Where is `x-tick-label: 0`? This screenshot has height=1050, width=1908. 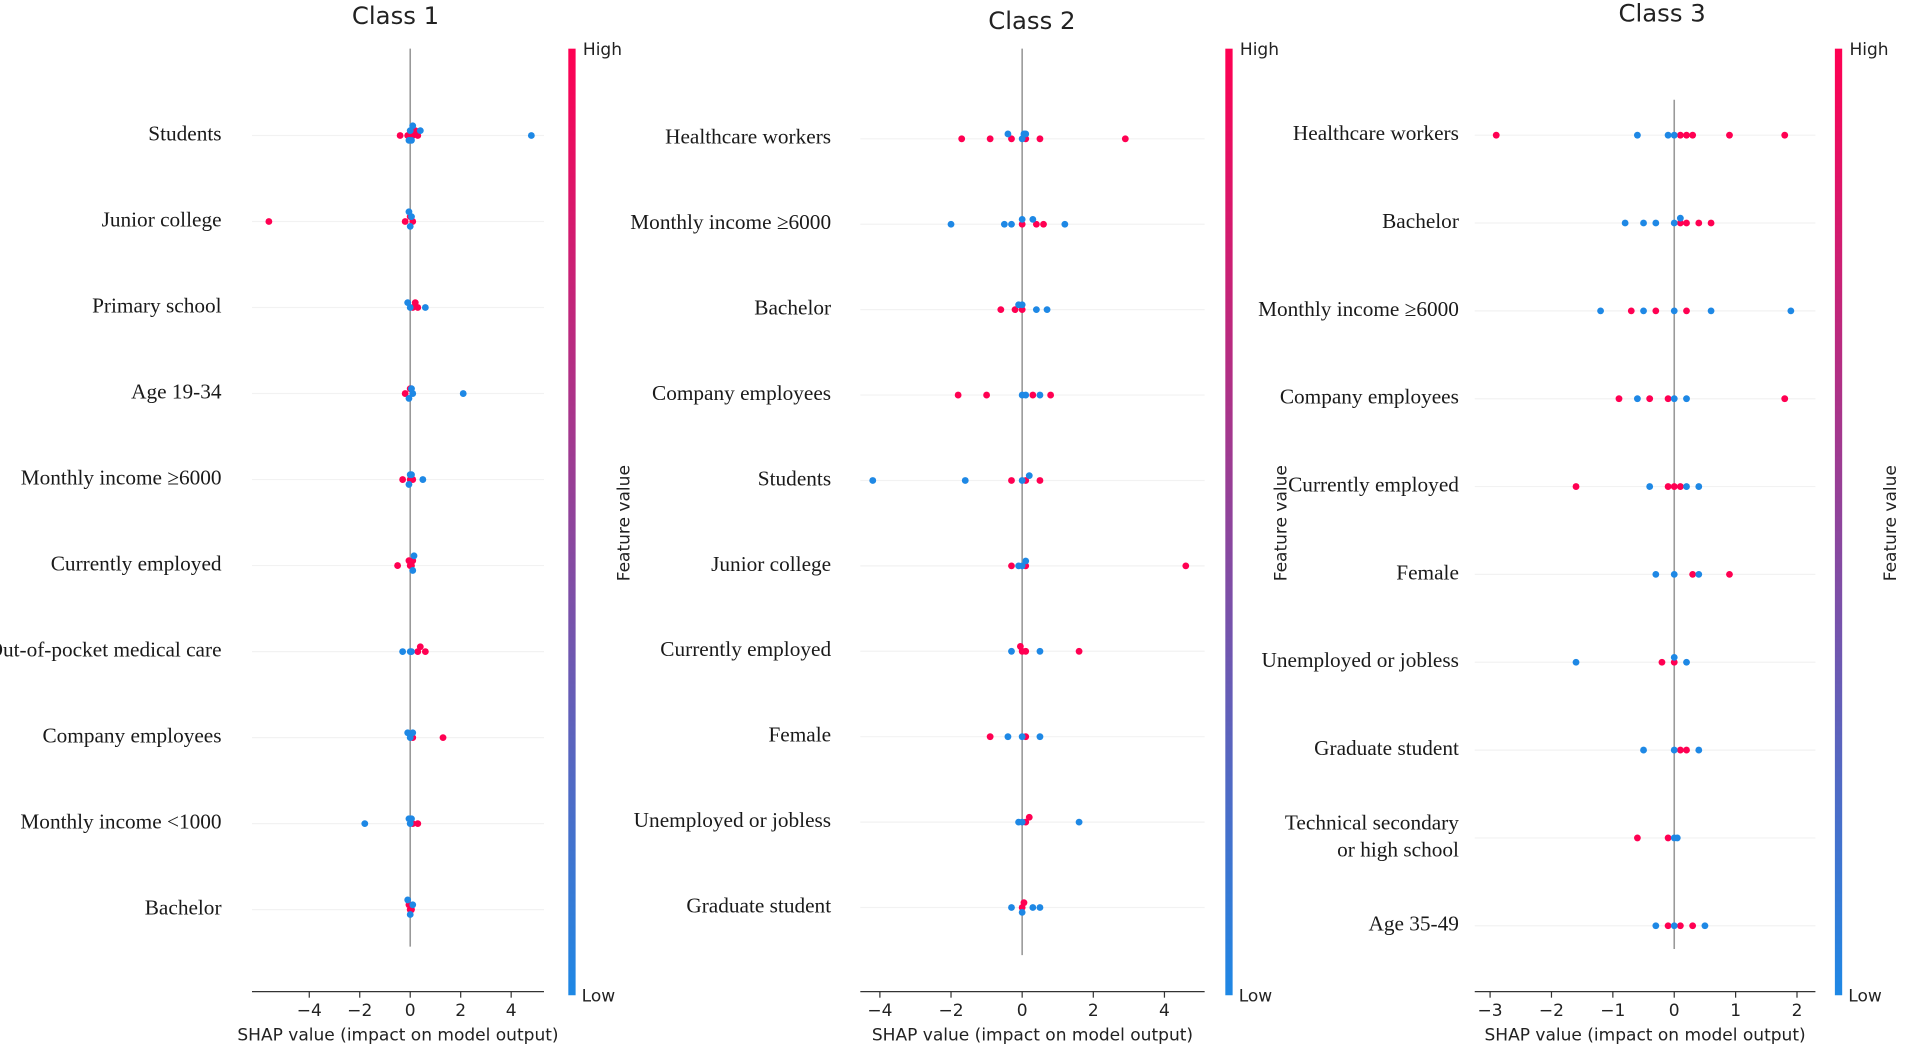 x-tick-label: 0 is located at coordinates (410, 1011).